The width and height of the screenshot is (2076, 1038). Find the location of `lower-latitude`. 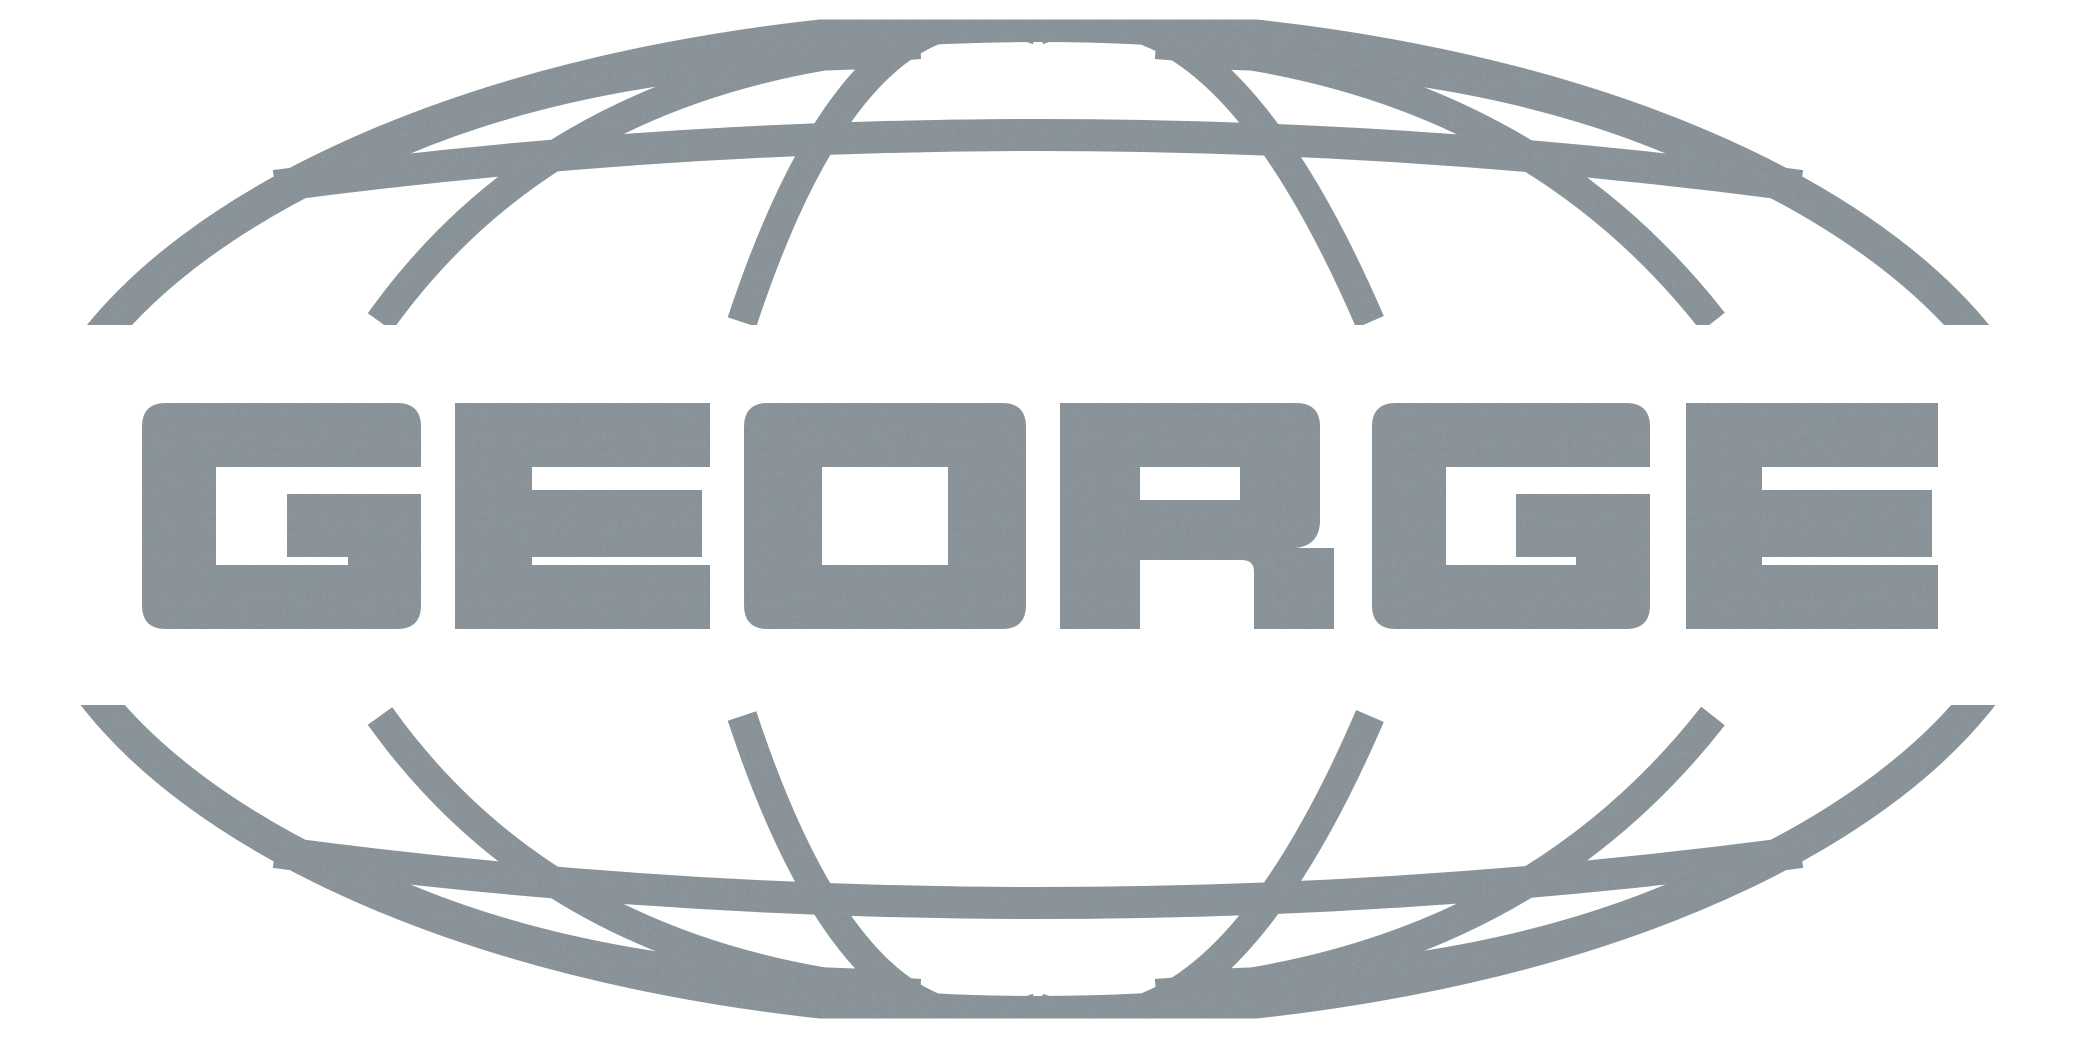

lower-latitude is located at coordinates (1038, 877).